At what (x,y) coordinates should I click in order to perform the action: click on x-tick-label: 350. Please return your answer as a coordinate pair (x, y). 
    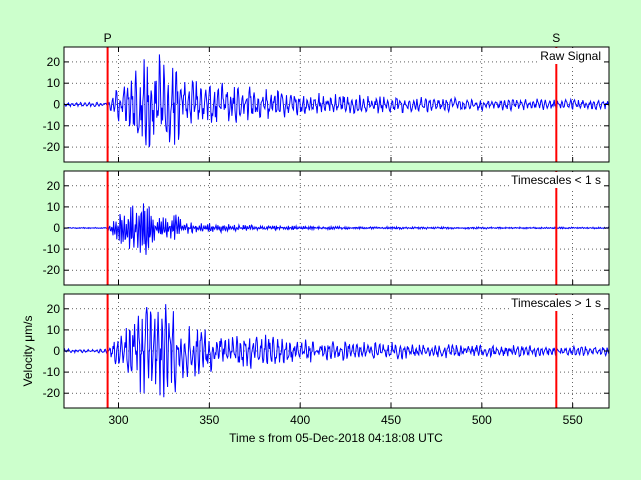
    Looking at the image, I should click on (209, 420).